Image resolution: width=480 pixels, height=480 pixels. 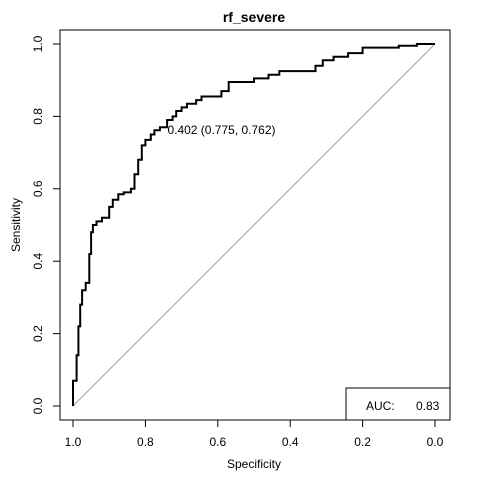 What do you see at coordinates (145, 442) in the screenshot?
I see `x-tick-label: 0.8` at bounding box center [145, 442].